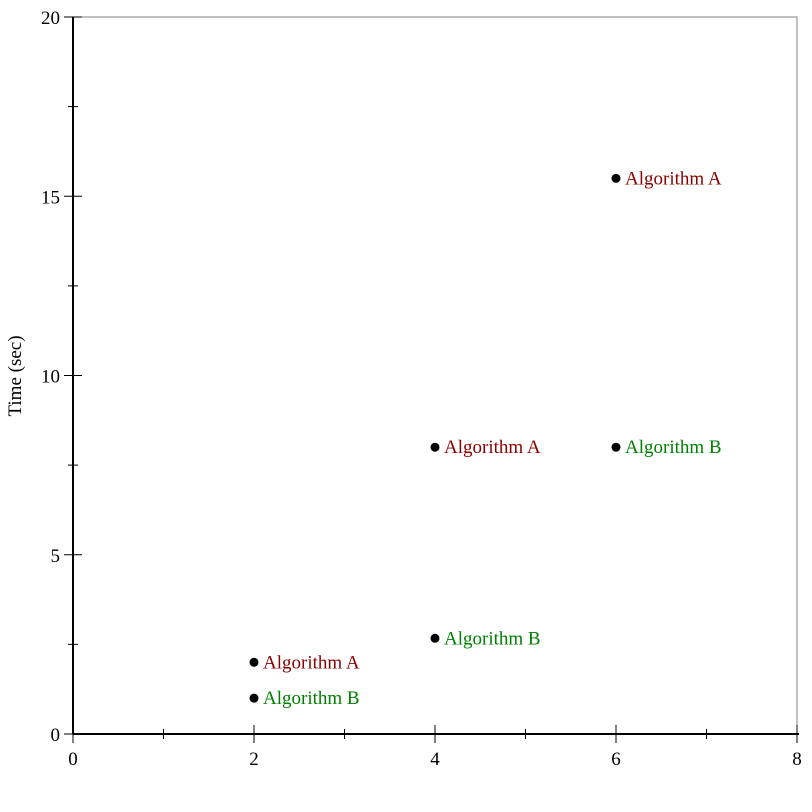 The width and height of the screenshot is (812, 812). Describe the element at coordinates (50, 197) in the screenshot. I see `y-tick-label: 15` at that location.